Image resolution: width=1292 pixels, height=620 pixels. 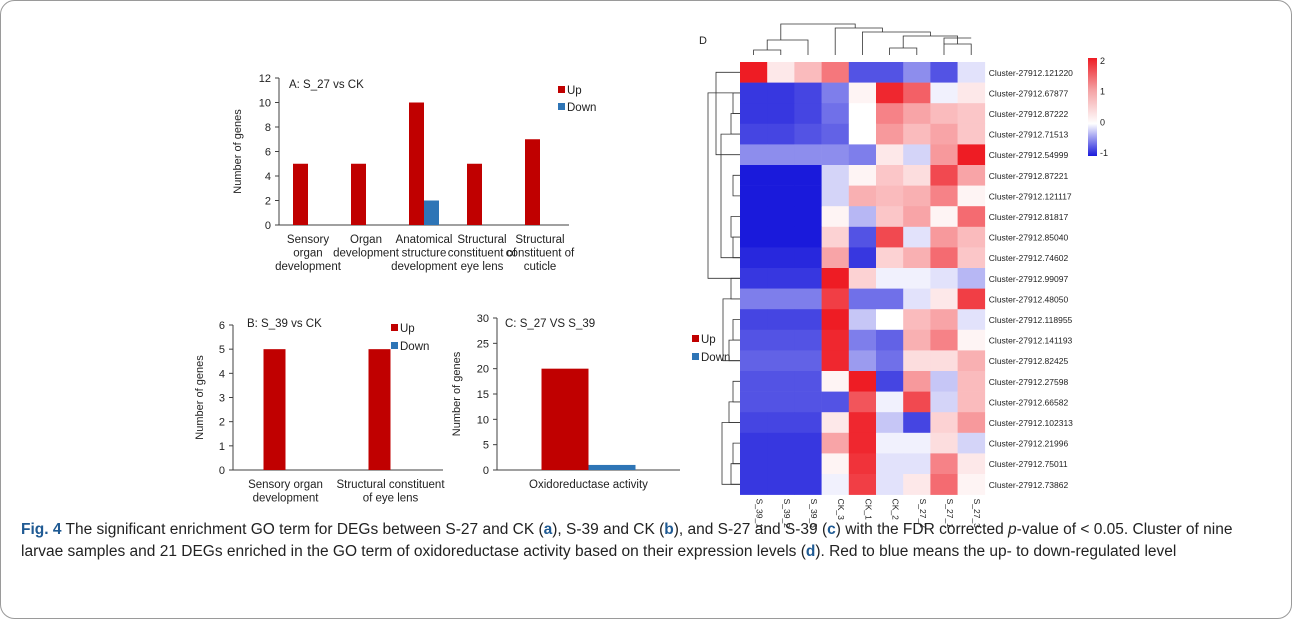 I want to click on heatmap-row-label: Cluster-27912.54999, so click(x=1029, y=155).